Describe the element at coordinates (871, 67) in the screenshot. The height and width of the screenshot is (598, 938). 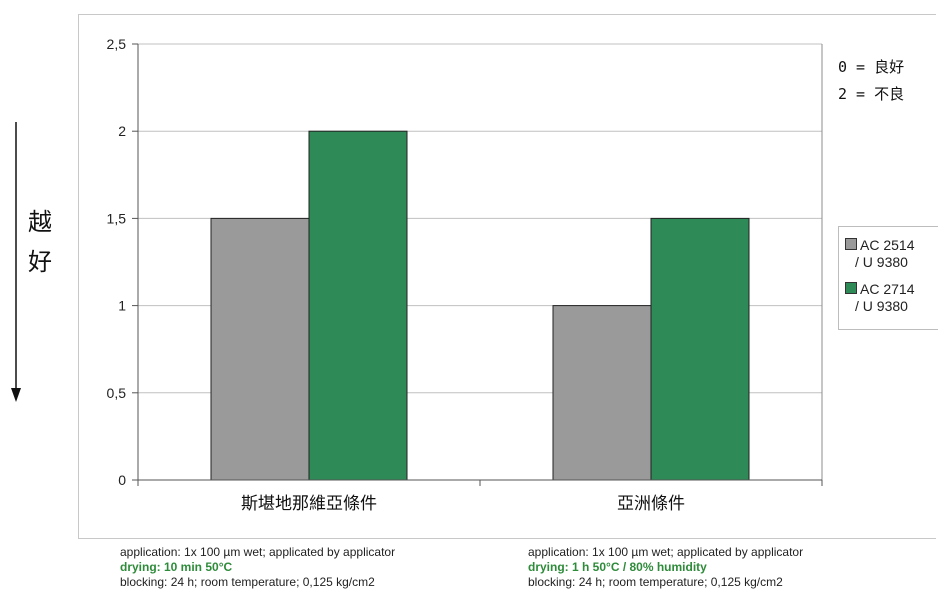
I see `grade-note-good: 0 = 良好` at that location.